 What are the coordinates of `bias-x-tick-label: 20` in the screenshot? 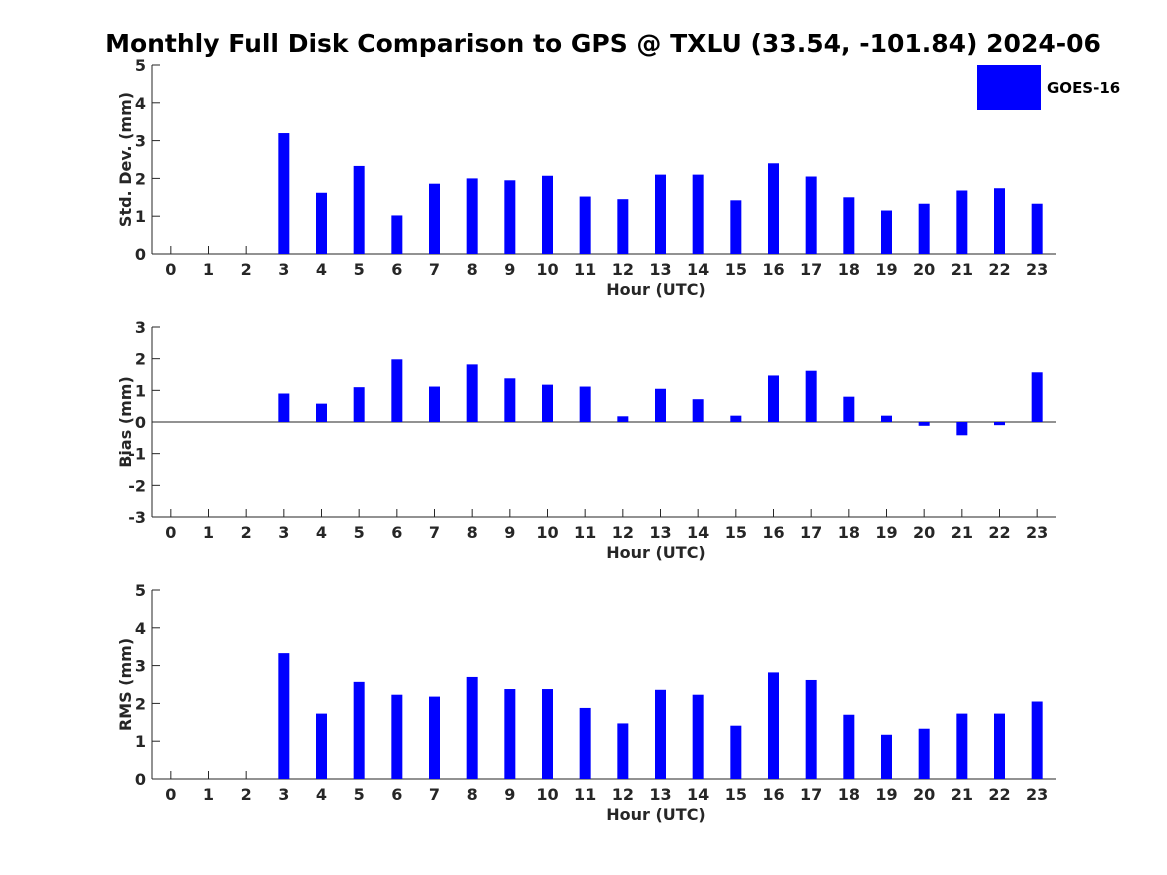 It's located at (924, 532).